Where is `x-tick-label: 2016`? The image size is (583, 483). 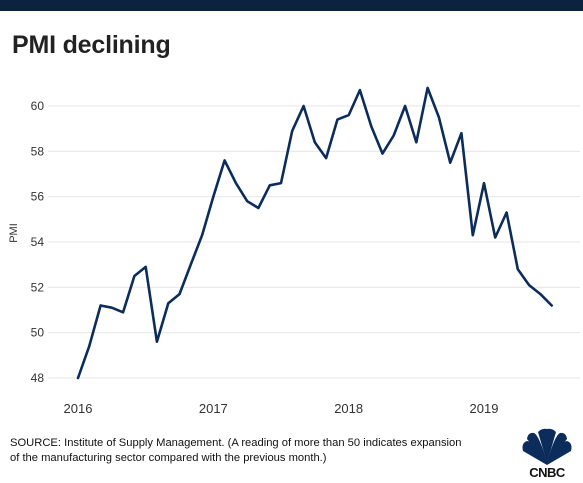
x-tick-label: 2016 is located at coordinates (78, 408).